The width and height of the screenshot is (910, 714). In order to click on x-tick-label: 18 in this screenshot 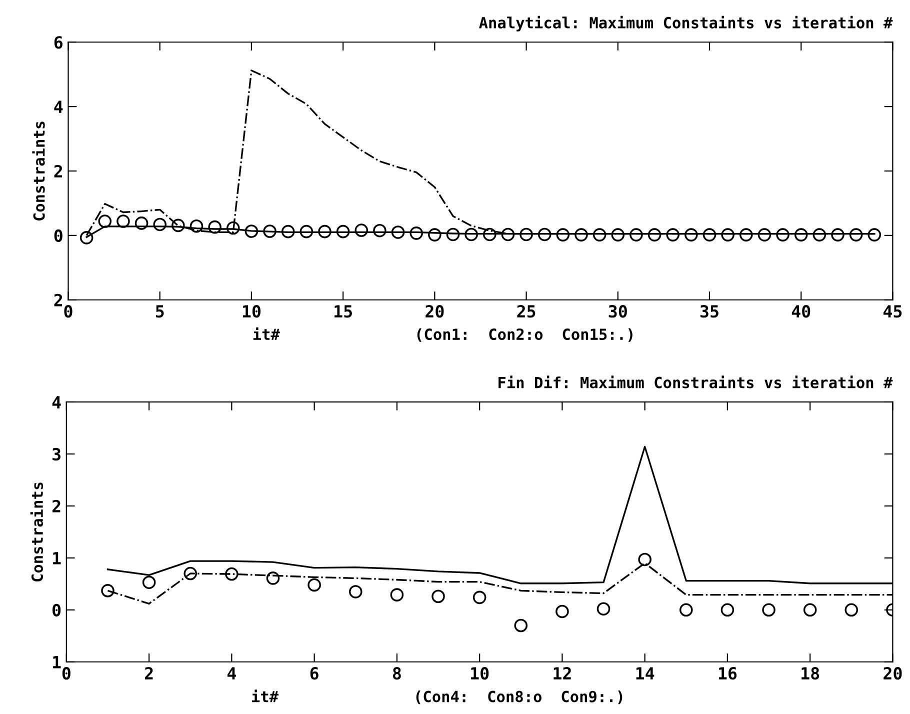, I will do `click(811, 673)`.